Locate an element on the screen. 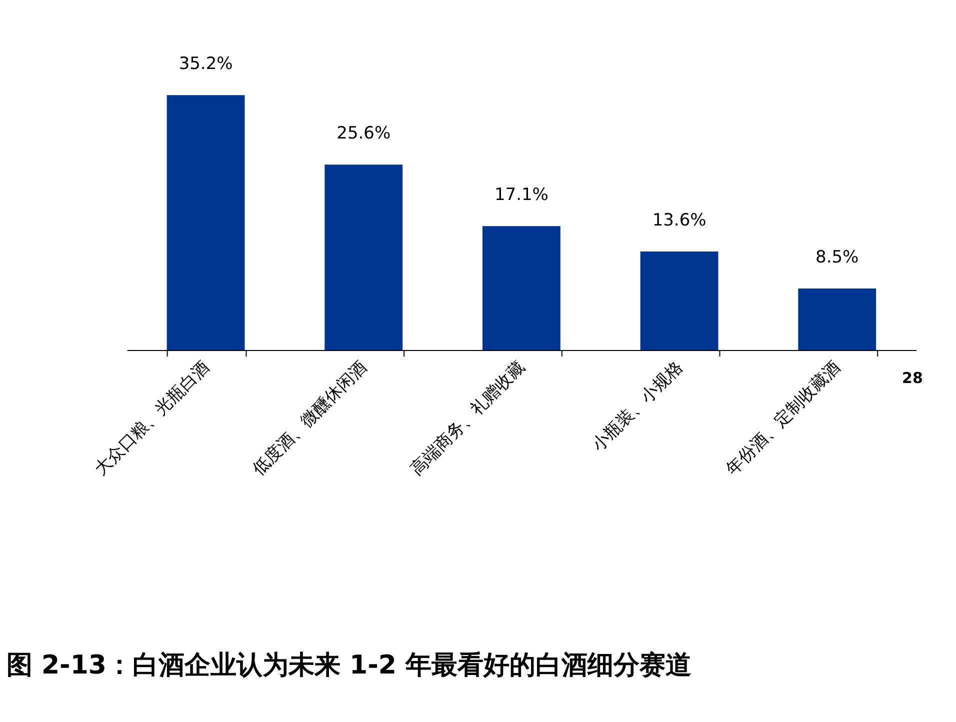  data-label: 17.1% is located at coordinates (521, 195).